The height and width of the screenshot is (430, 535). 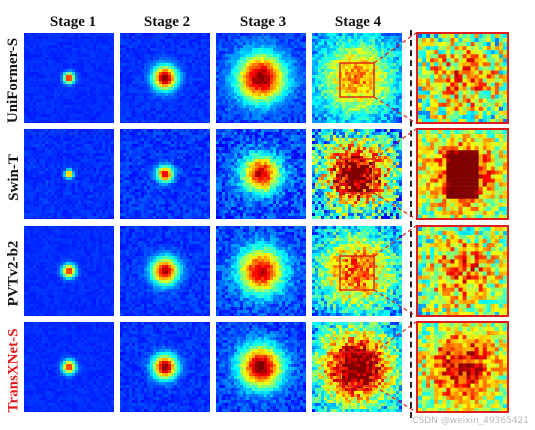 I want to click on zoom-separator, so click(x=411, y=224).